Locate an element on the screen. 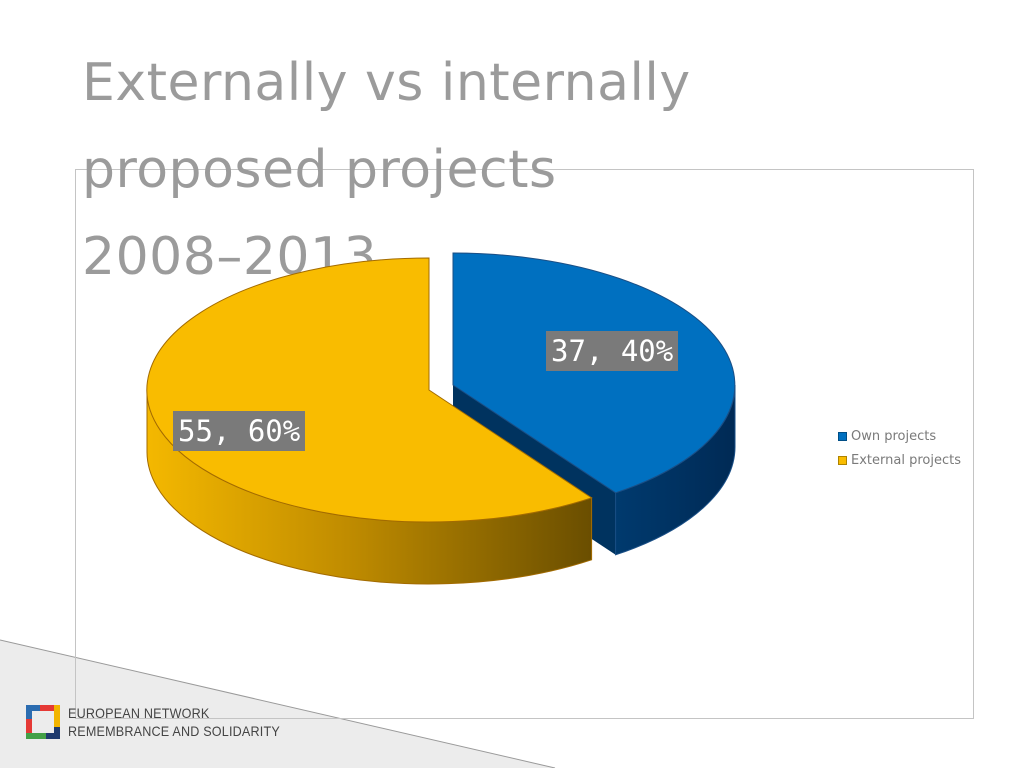 The image size is (1024, 768). title-line-2: proposed projects is located at coordinates (319, 170).